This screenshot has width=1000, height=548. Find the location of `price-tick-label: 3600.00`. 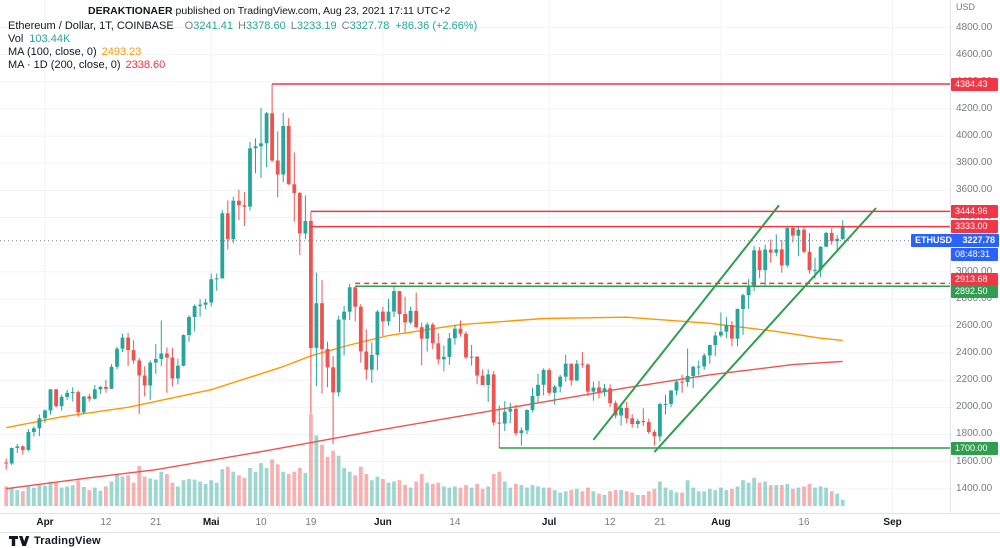

price-tick-label: 3600.00 is located at coordinates (974, 190).